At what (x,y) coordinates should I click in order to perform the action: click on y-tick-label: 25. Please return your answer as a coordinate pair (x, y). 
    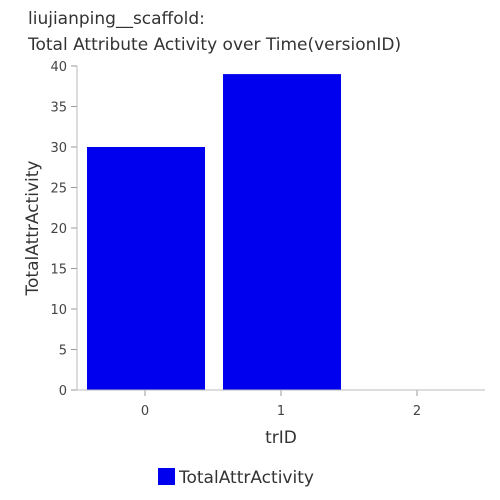
    Looking at the image, I should click on (58, 189).